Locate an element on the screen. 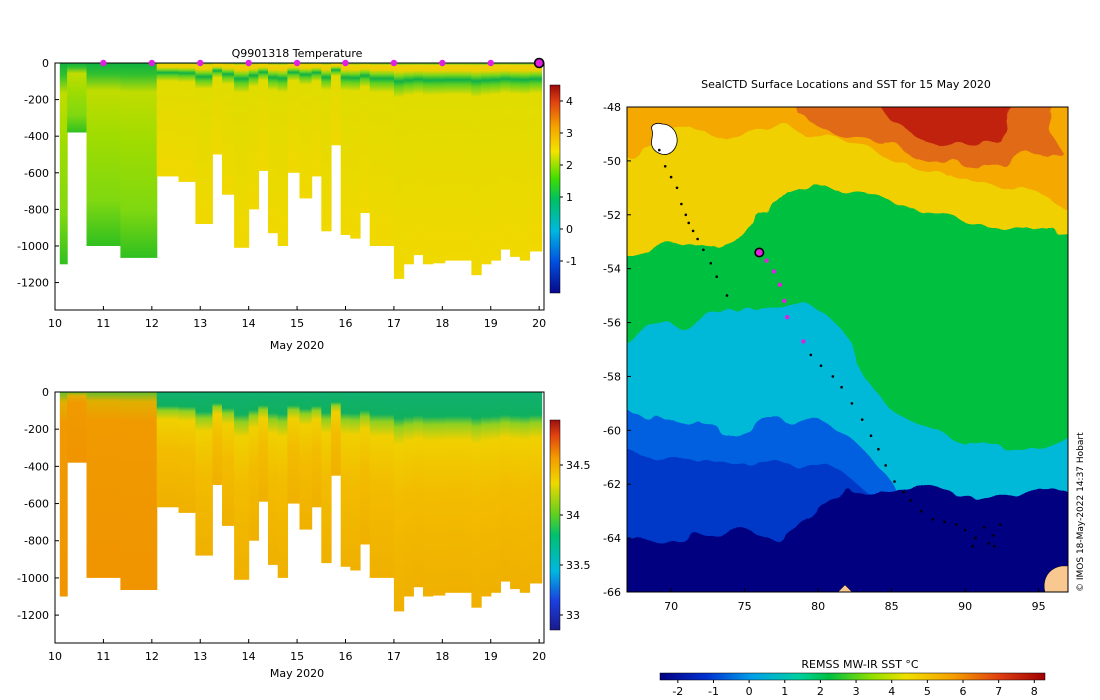 This screenshot has height=700, width=1100. lon-tick-label: 95 is located at coordinates (1039, 606).